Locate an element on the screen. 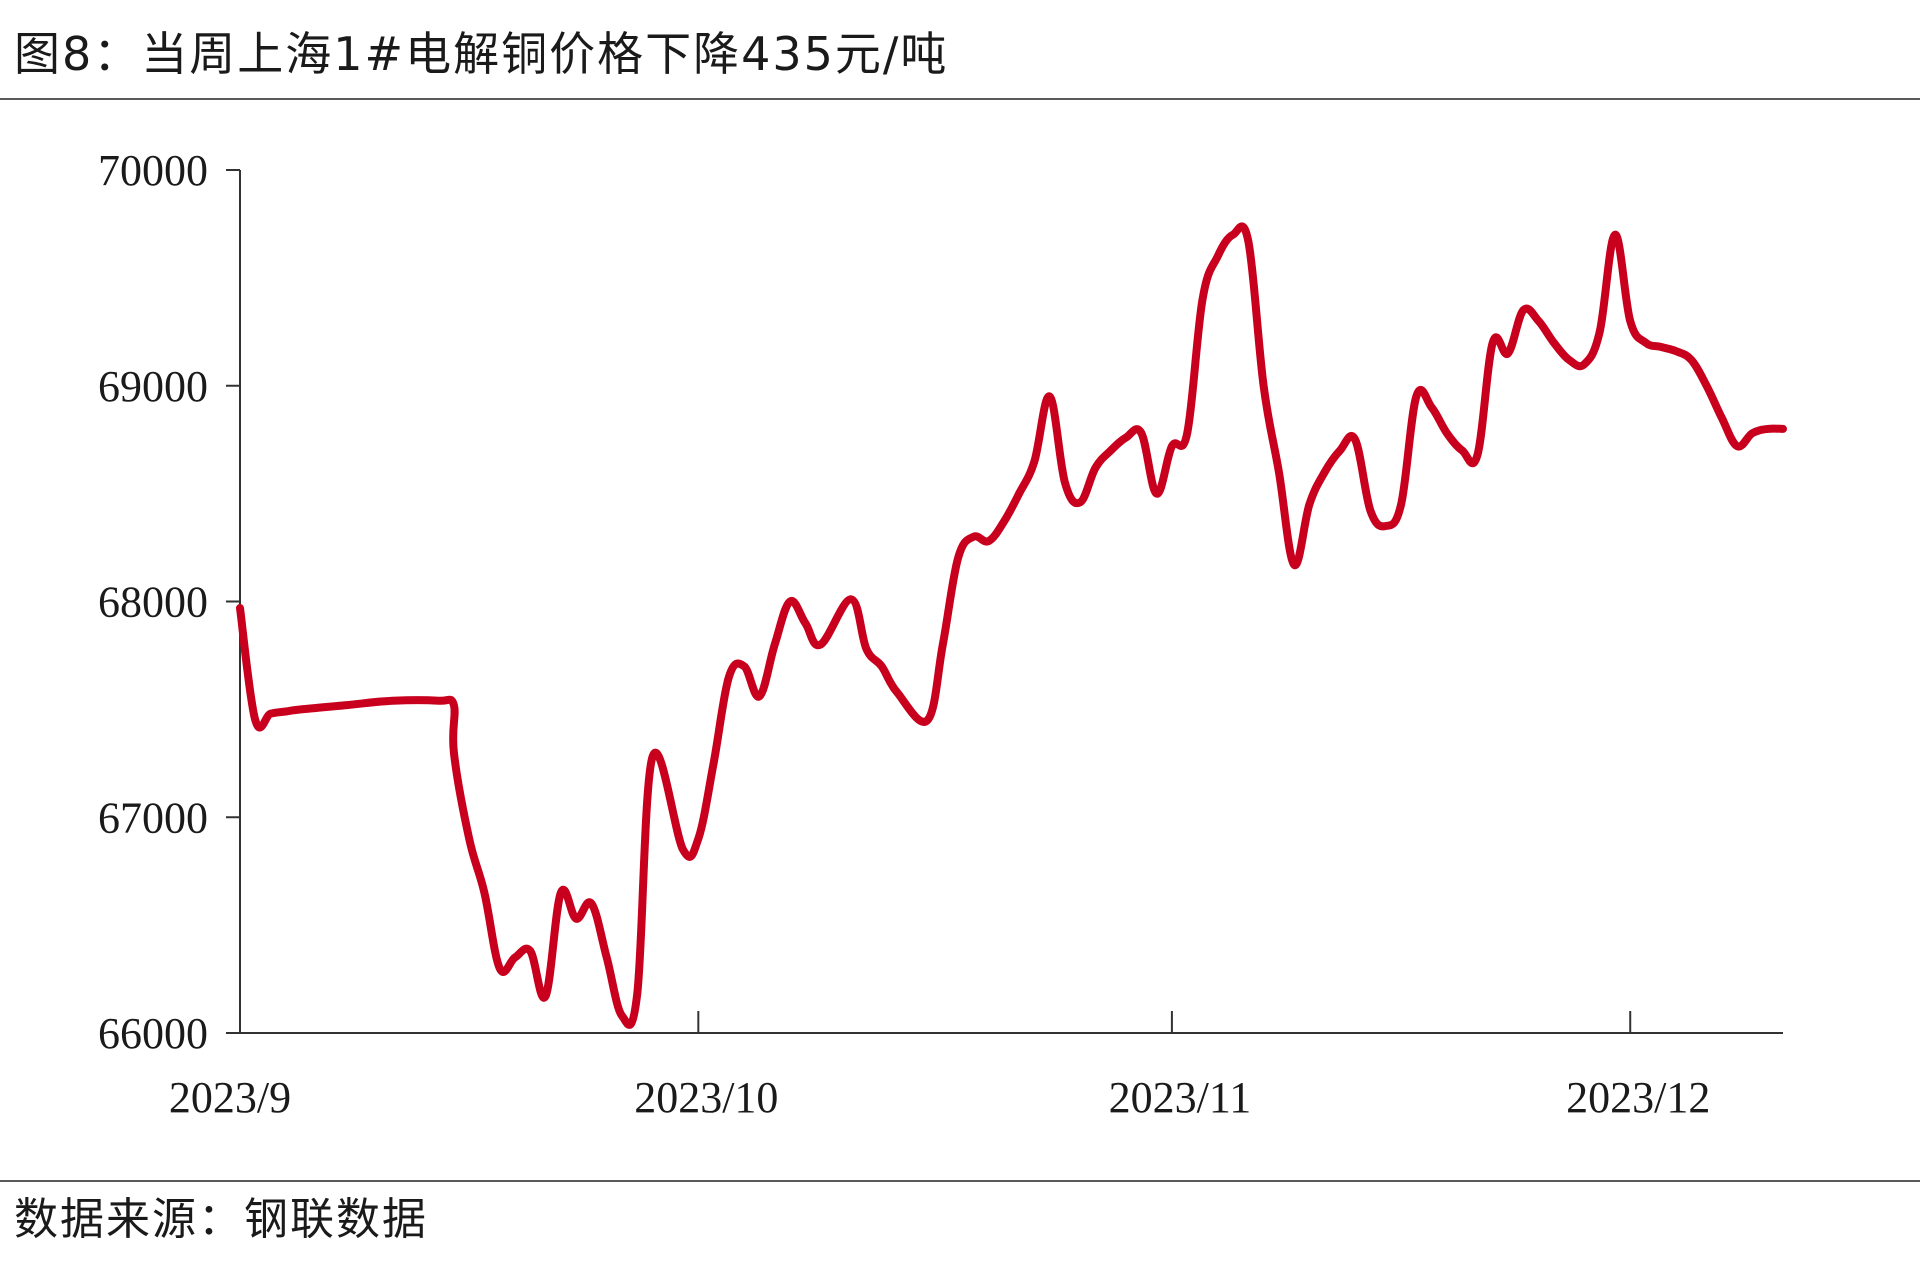 This screenshot has height=1279, width=1920. x-tick-label: 2023/9 is located at coordinates (230, 1097).